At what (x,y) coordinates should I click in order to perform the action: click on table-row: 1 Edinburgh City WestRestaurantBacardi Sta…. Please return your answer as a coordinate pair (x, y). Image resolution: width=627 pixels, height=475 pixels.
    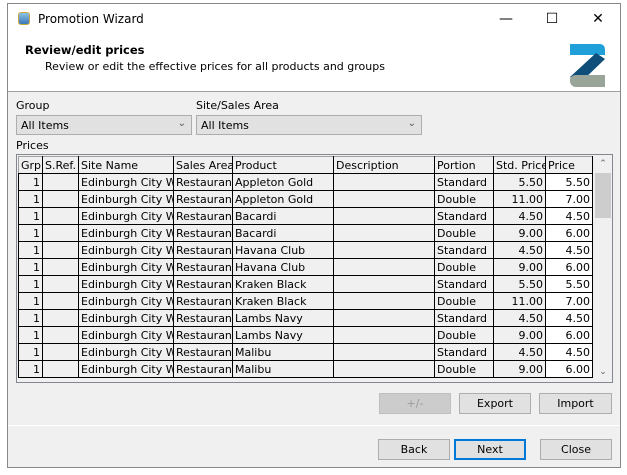
    Looking at the image, I should click on (305, 216).